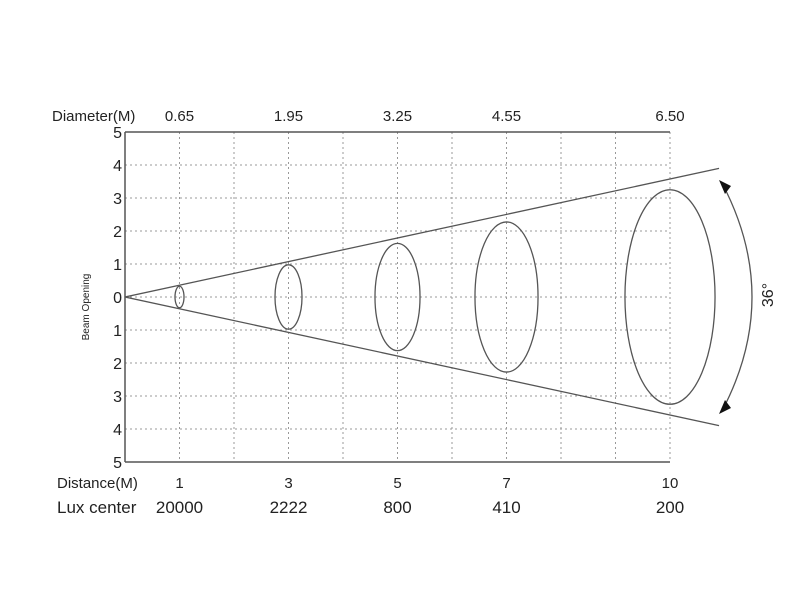  I want to click on lux-center-label: Lux center, so click(97, 507).